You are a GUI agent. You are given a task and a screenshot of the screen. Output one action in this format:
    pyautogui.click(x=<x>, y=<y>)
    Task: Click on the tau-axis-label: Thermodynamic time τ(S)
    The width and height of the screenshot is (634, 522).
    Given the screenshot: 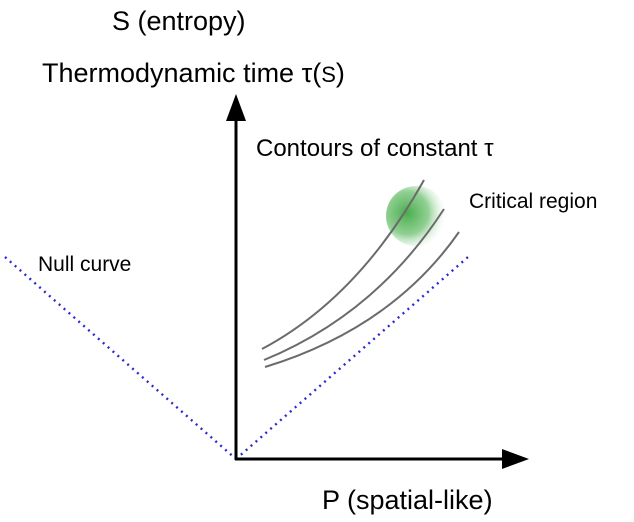 What is the action you would take?
    pyautogui.click(x=193, y=73)
    